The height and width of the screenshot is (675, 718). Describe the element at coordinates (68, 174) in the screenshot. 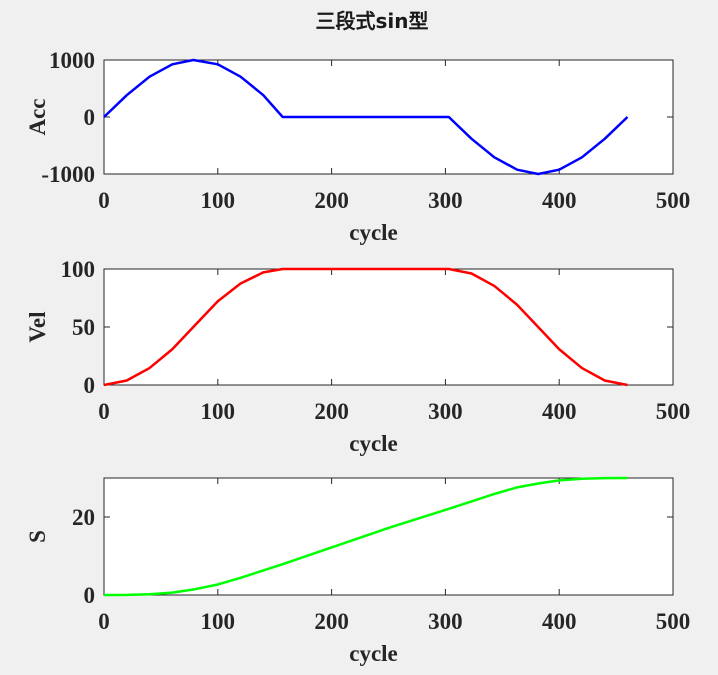

I see `y-tick-label: -1000` at that location.